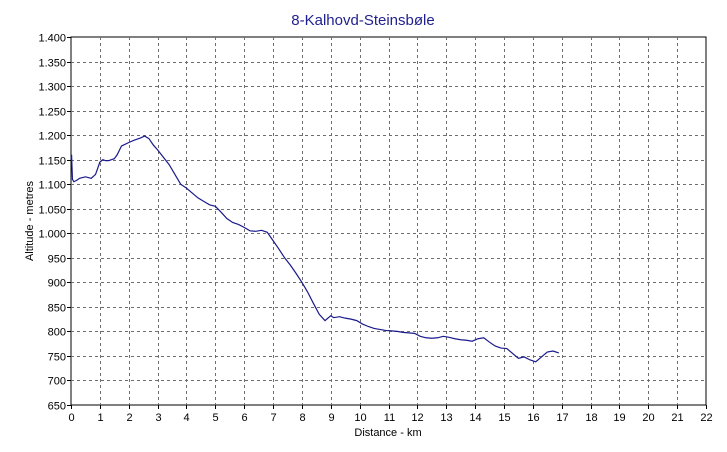 The height and width of the screenshot is (452, 727). What do you see at coordinates (215, 418) in the screenshot?
I see `x-tick-label: 5` at bounding box center [215, 418].